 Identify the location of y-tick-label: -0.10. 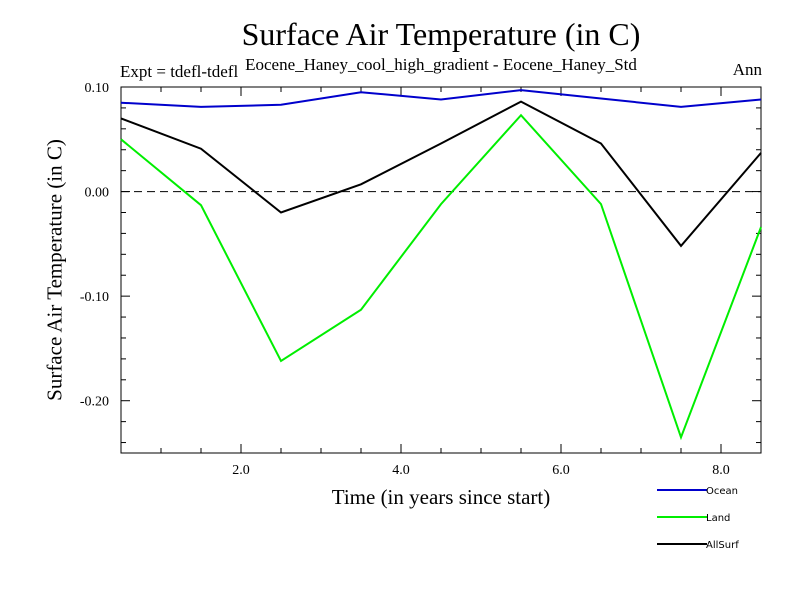
(94, 297).